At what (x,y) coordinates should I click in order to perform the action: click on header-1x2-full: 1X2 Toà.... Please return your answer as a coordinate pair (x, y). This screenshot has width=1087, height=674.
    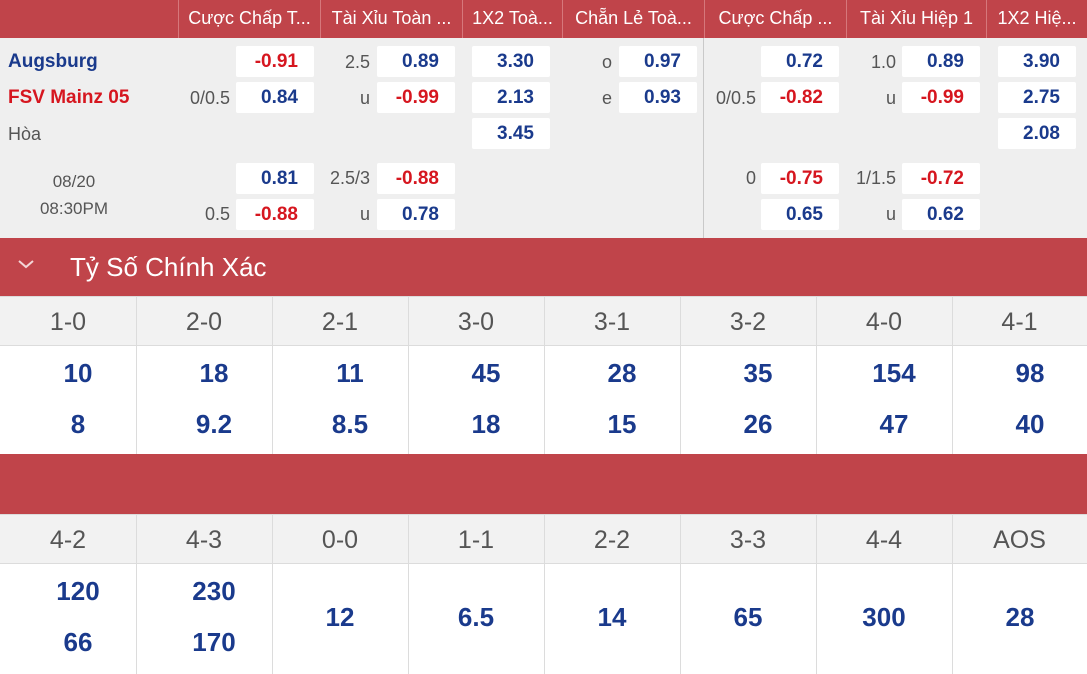
    Looking at the image, I should click on (512, 19).